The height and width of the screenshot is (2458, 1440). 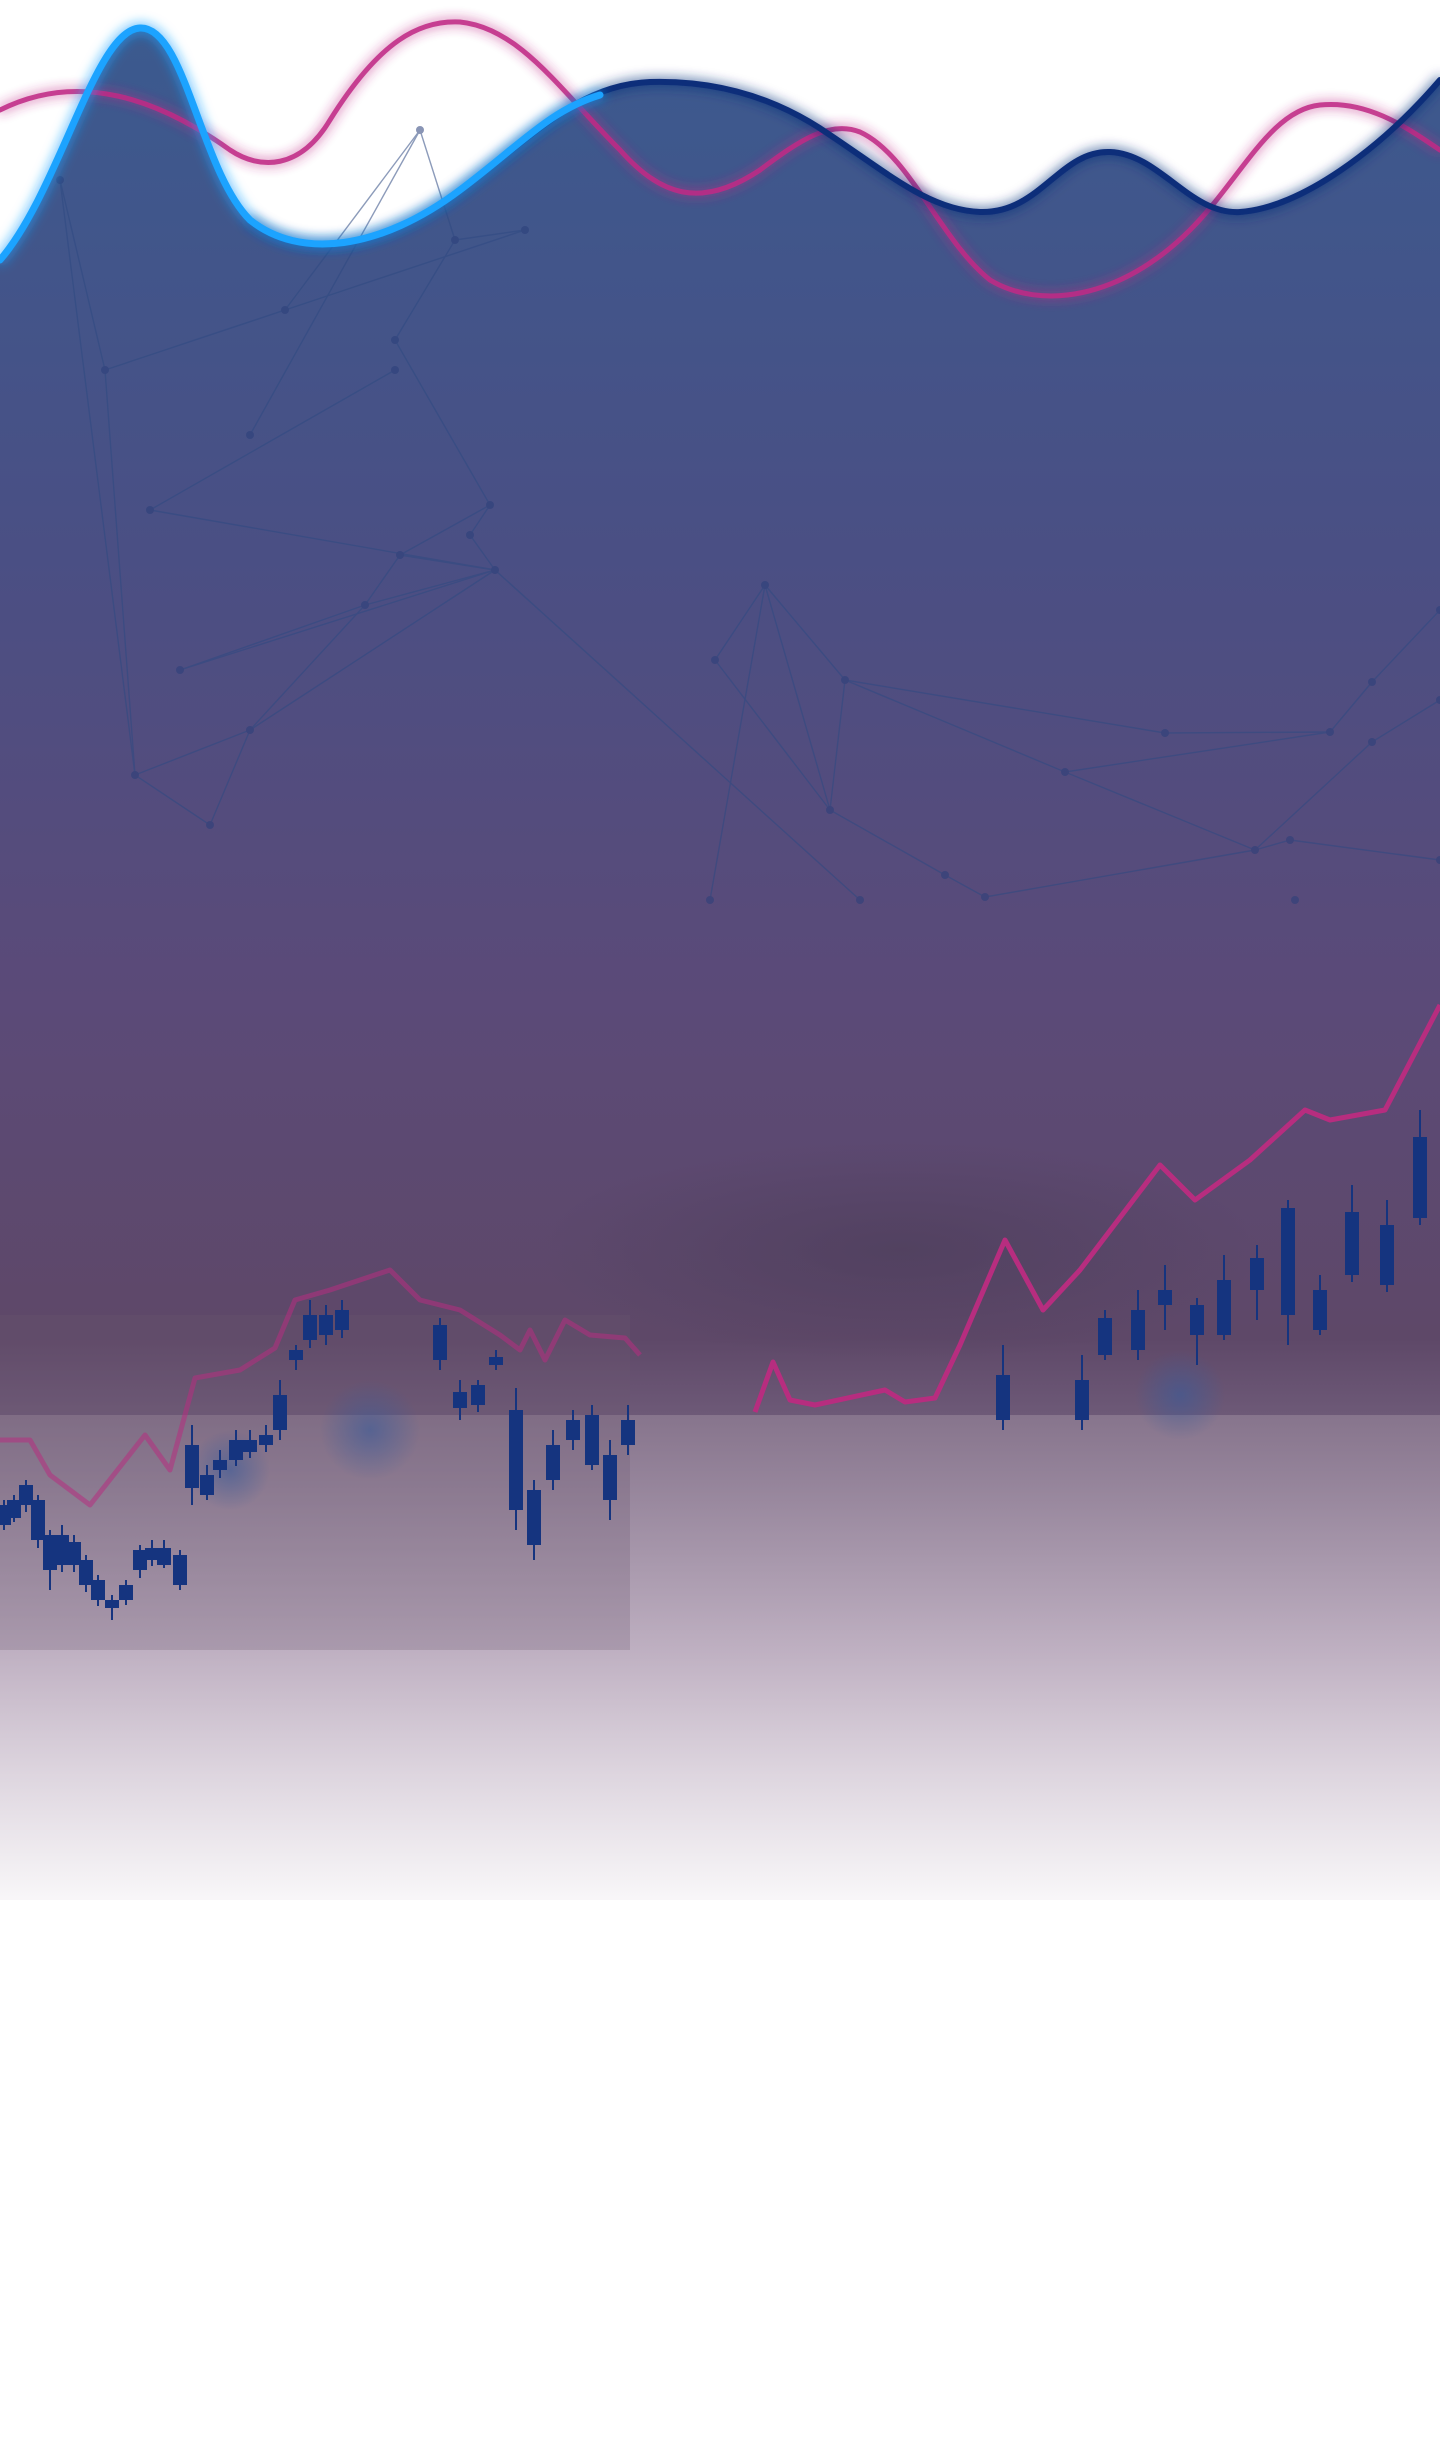 I want to click on blue-wave, so click(x=302, y=144).